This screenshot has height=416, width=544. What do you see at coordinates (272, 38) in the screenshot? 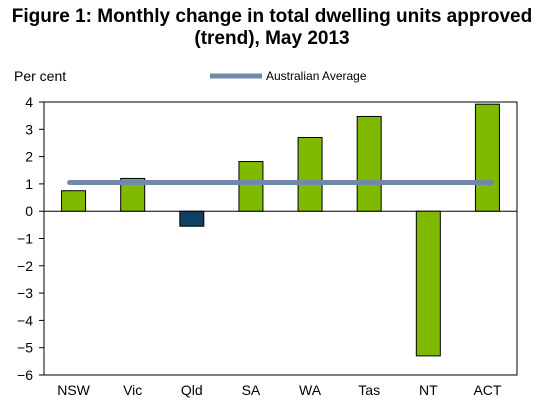
I see `chart-title-line-2: (trend), May 2013` at bounding box center [272, 38].